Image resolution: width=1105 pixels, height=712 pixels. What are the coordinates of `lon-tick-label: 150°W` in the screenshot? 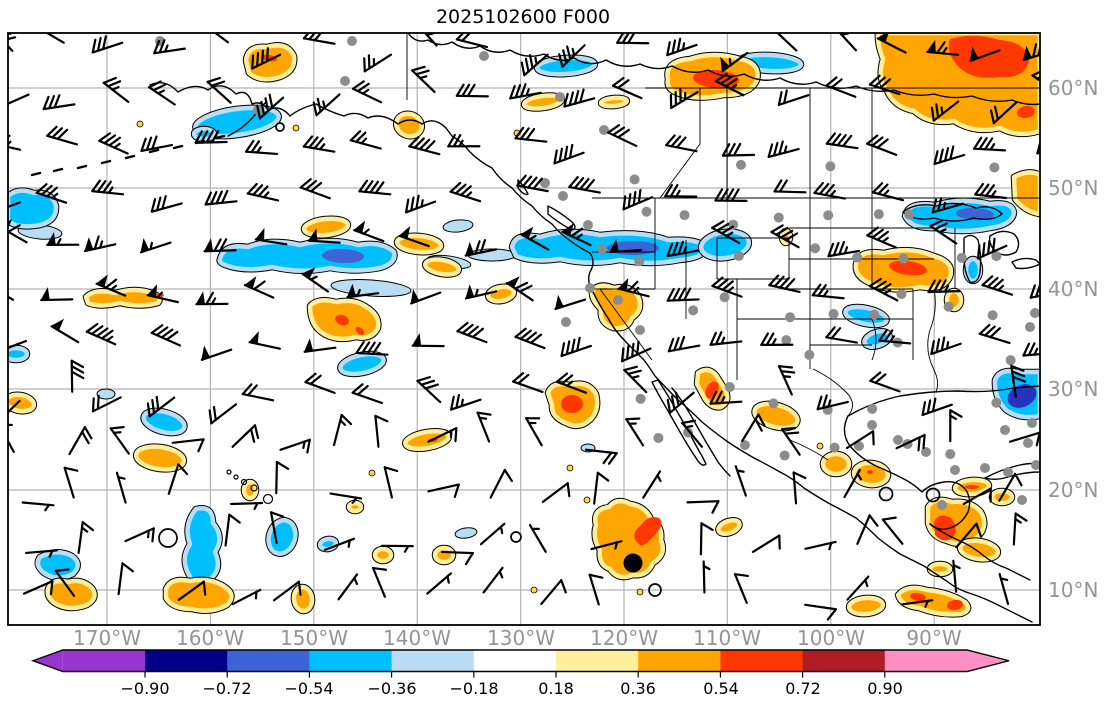 It's located at (314, 638).